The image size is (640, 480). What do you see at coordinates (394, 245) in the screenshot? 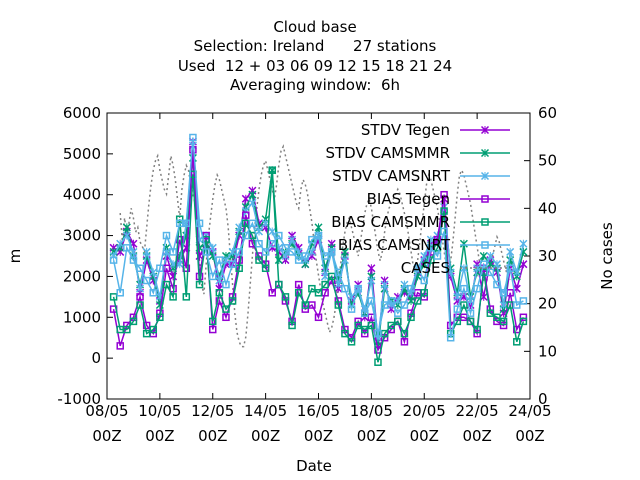
I see `legend-label: BIAS CAMSNRT` at bounding box center [394, 245].